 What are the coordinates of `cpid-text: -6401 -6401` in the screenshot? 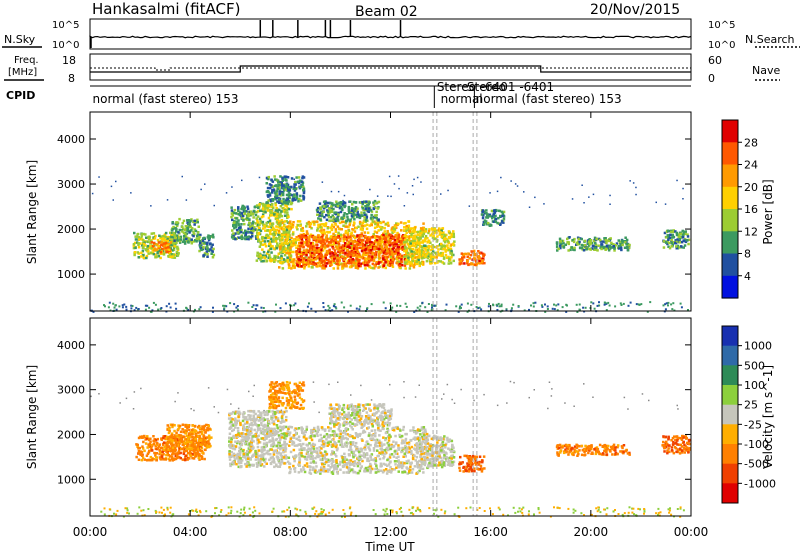 It's located at (518, 87).